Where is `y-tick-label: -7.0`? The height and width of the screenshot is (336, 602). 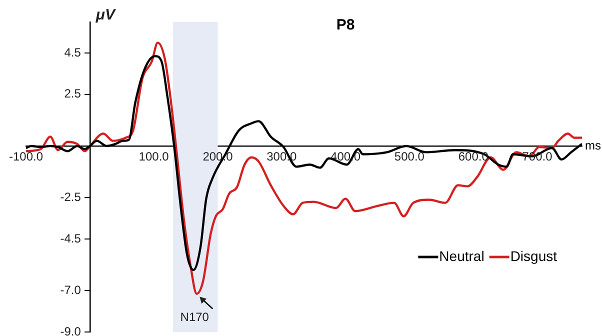 y-tick-label: -7.0 is located at coordinates (71, 289).